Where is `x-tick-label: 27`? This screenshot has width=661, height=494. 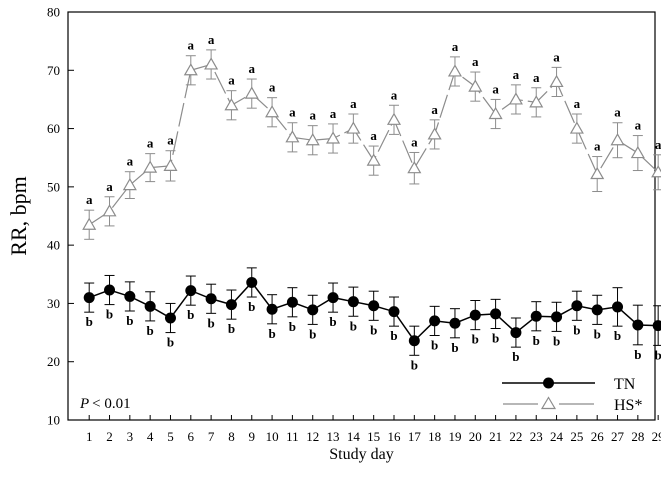
x-tick-label: 27 is located at coordinates (618, 436).